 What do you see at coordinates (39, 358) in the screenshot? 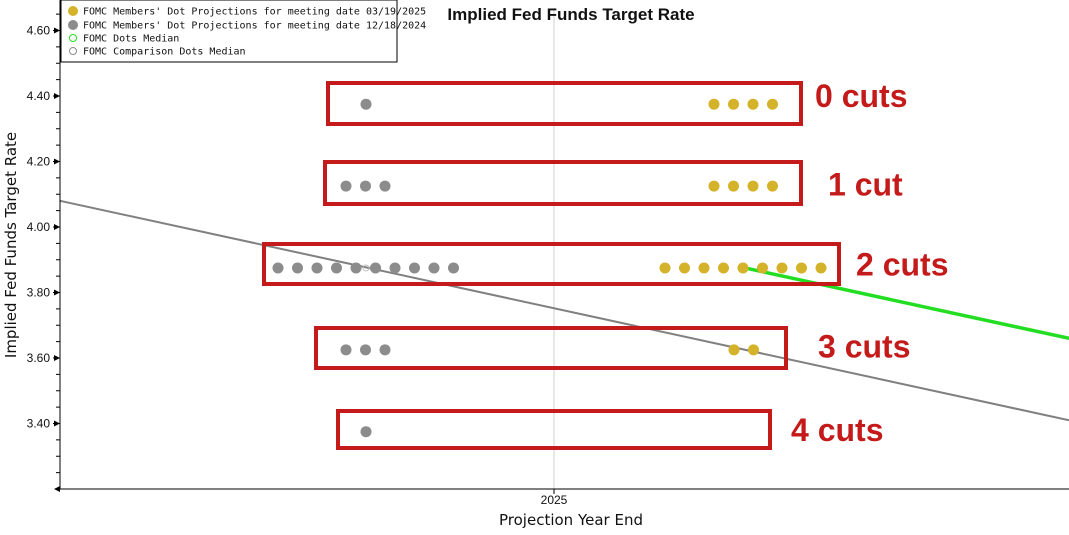
I see `y-tick-label: 3.60` at bounding box center [39, 358].